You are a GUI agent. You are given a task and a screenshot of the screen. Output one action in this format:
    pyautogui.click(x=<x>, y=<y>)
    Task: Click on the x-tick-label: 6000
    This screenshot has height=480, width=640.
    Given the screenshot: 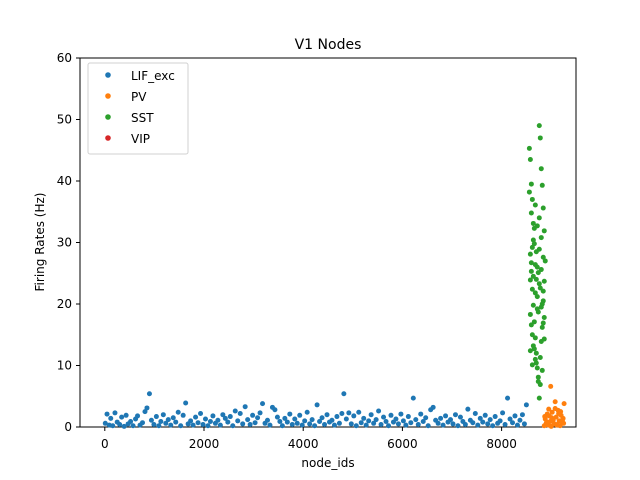 What is the action you would take?
    pyautogui.click(x=402, y=444)
    